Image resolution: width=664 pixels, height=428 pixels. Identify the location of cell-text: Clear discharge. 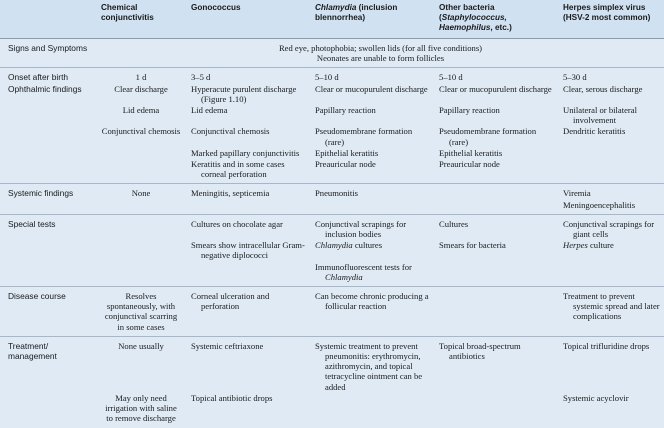
(141, 88).